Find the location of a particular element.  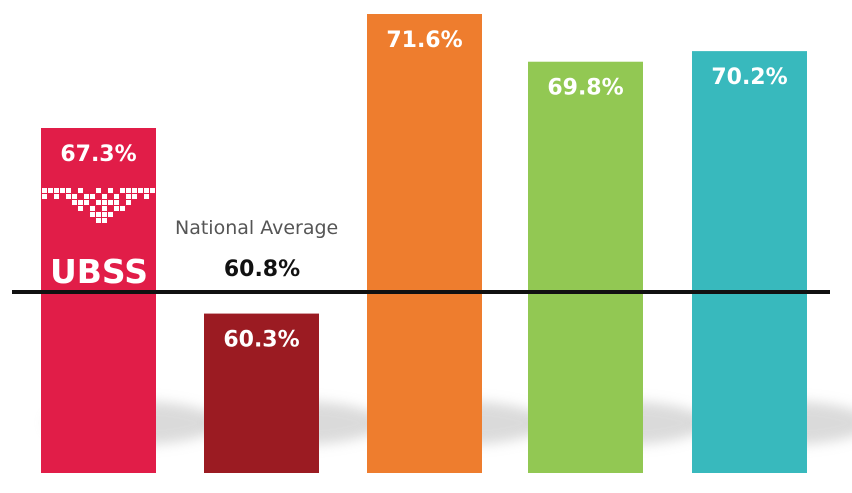

bar-value-label: 70.2% is located at coordinates (749, 77).